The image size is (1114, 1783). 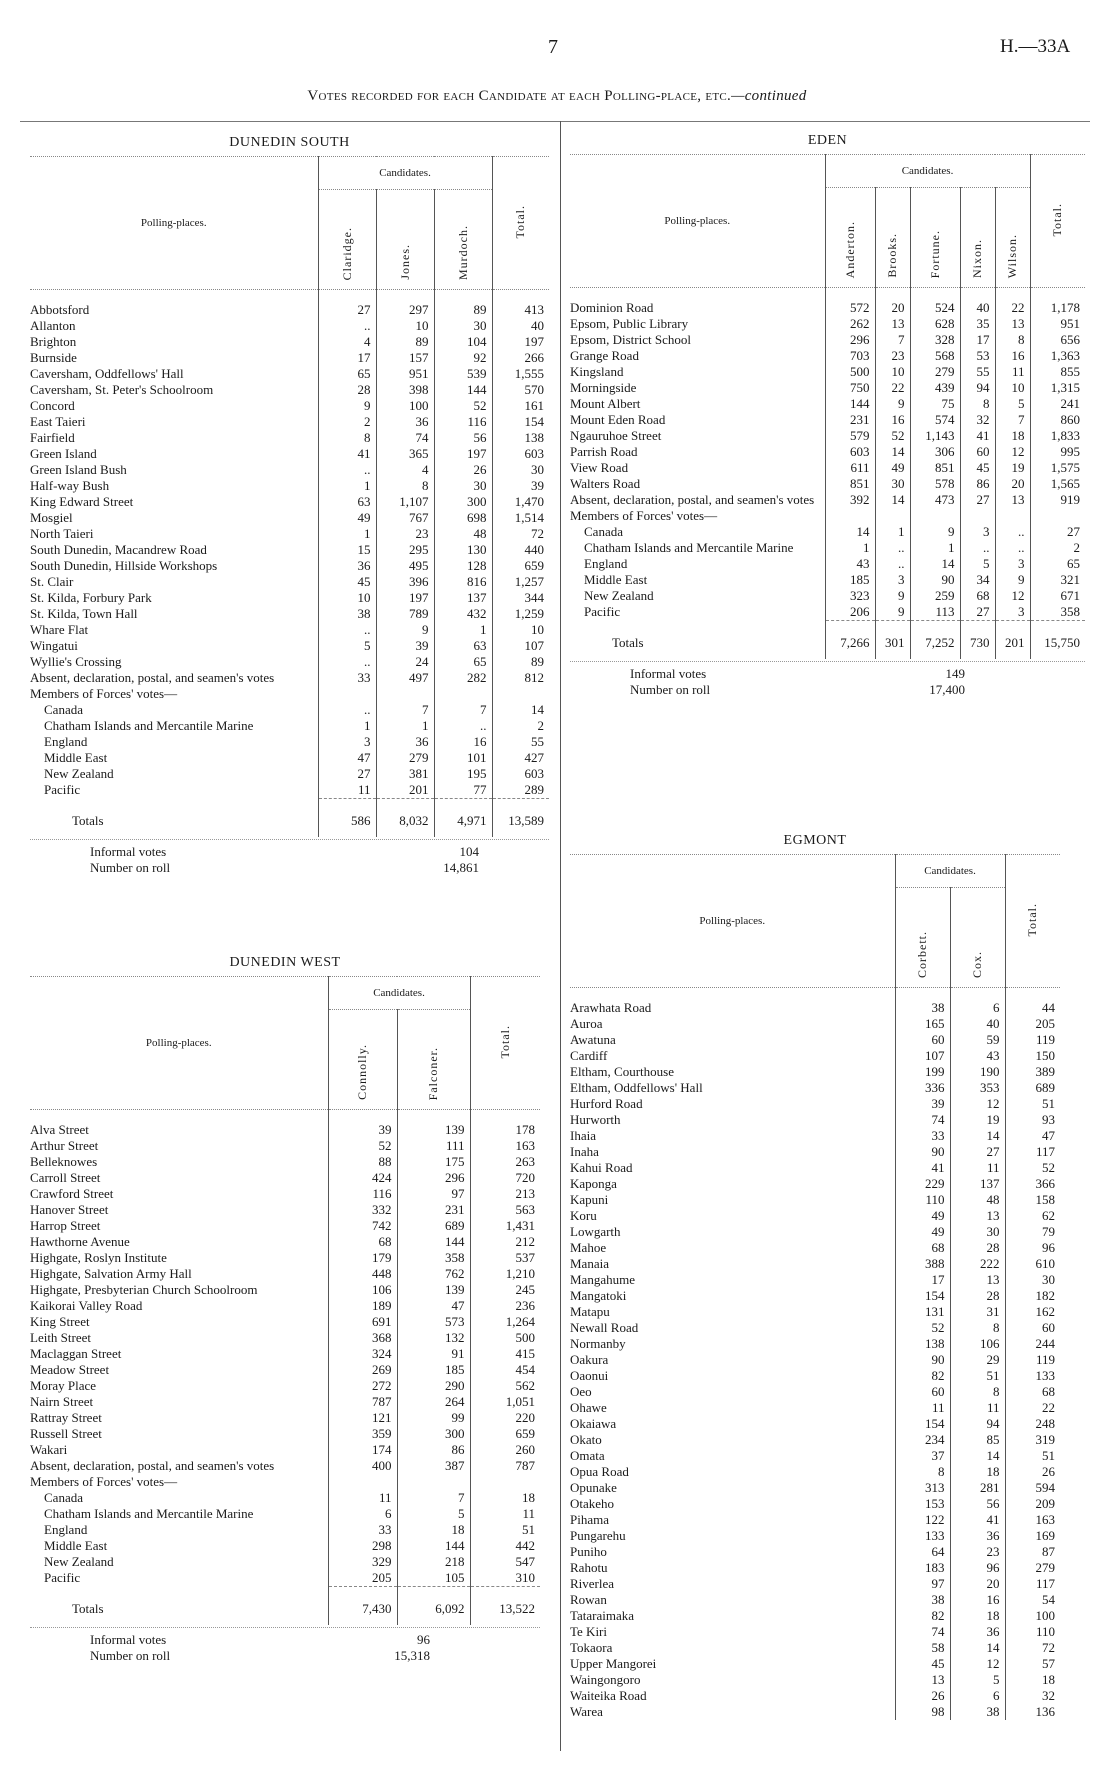 What do you see at coordinates (815, 1152) in the screenshot?
I see `table-row: Inaha 90 27 117` at bounding box center [815, 1152].